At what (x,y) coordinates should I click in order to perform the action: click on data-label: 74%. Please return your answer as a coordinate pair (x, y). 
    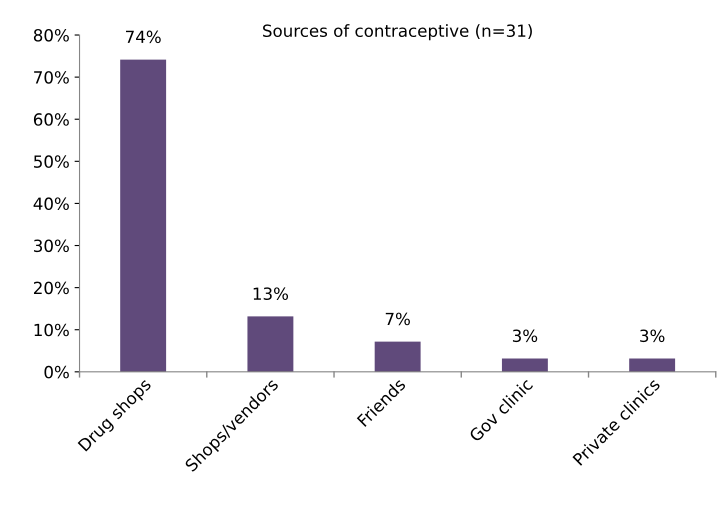
    Looking at the image, I should click on (143, 37).